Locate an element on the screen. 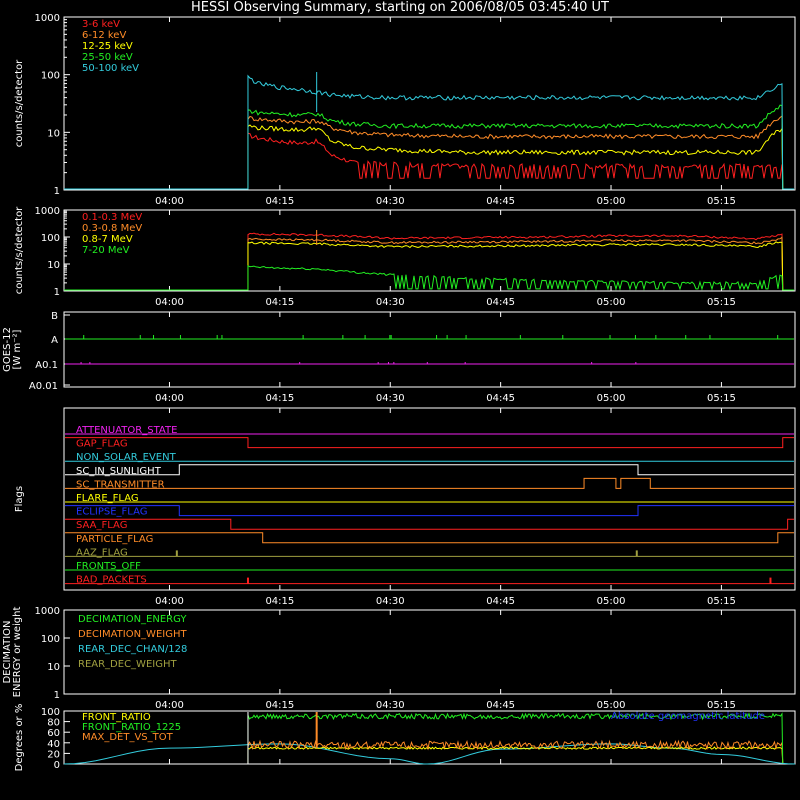  y-tick-label: 20 is located at coordinates (53, 754).